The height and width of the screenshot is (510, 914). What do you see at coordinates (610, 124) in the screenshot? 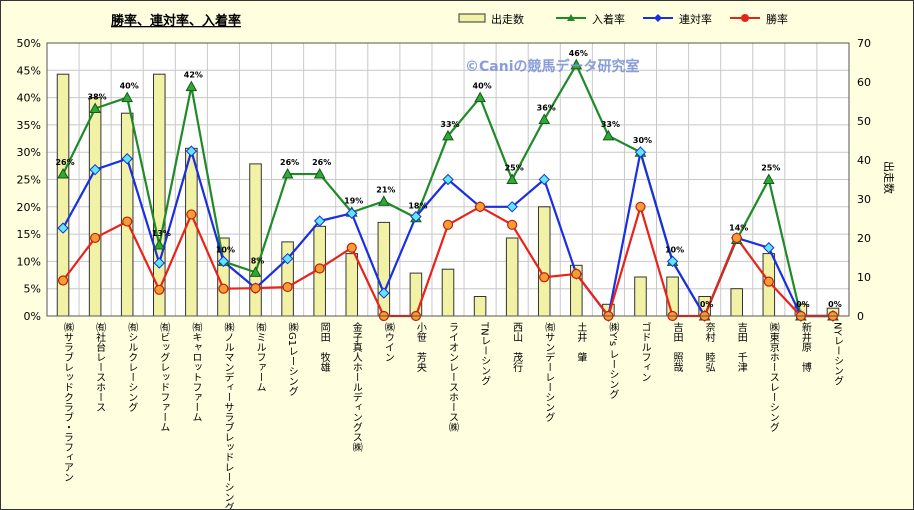
I see `data-label: 33%` at bounding box center [610, 124].